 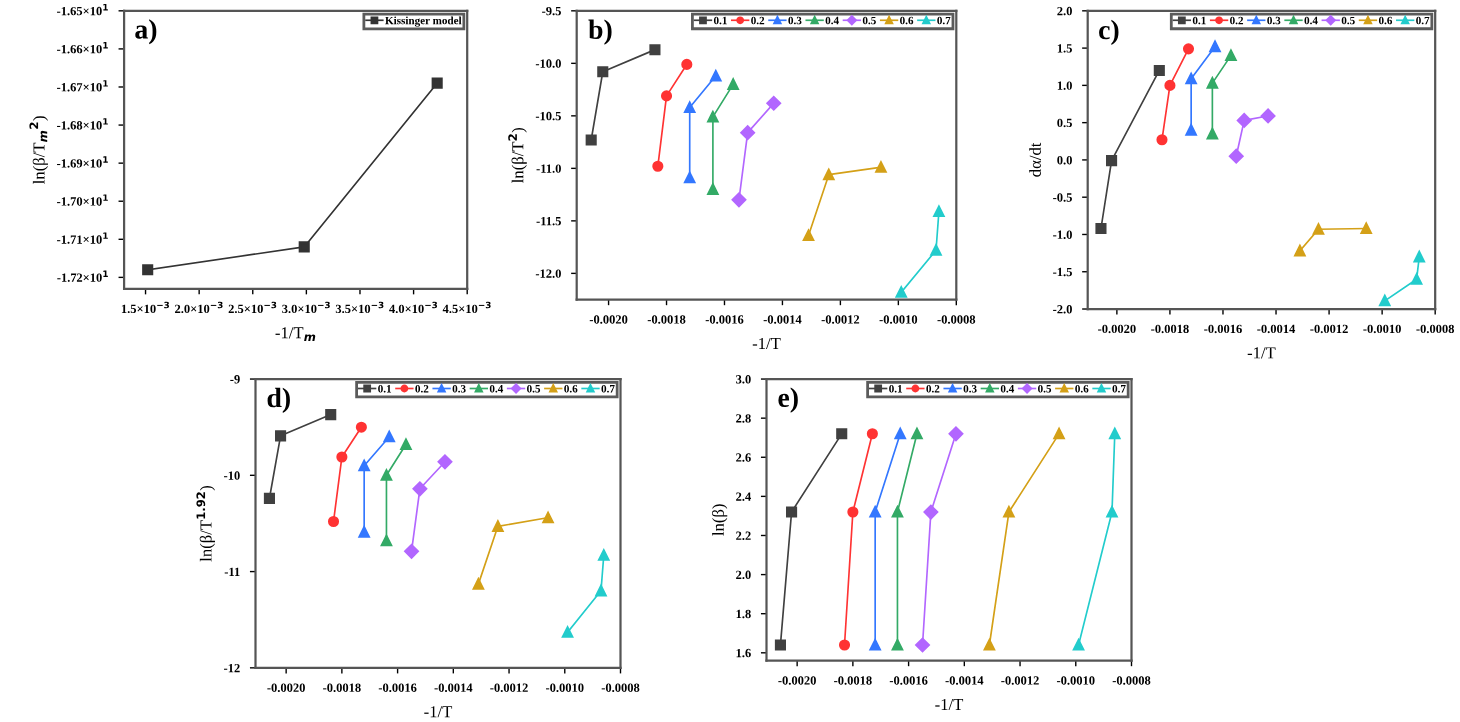 What do you see at coordinates (278, 400) in the screenshot?
I see `chart-title: d)` at bounding box center [278, 400].